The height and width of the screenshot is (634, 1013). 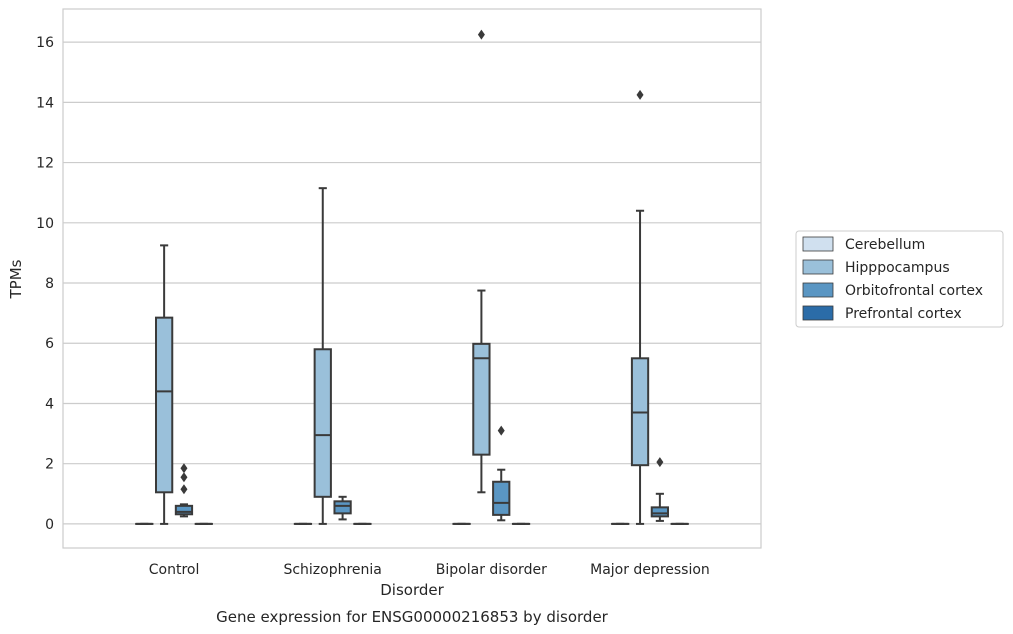 I want to click on legend-label: Hipppocampus, so click(x=897, y=268).